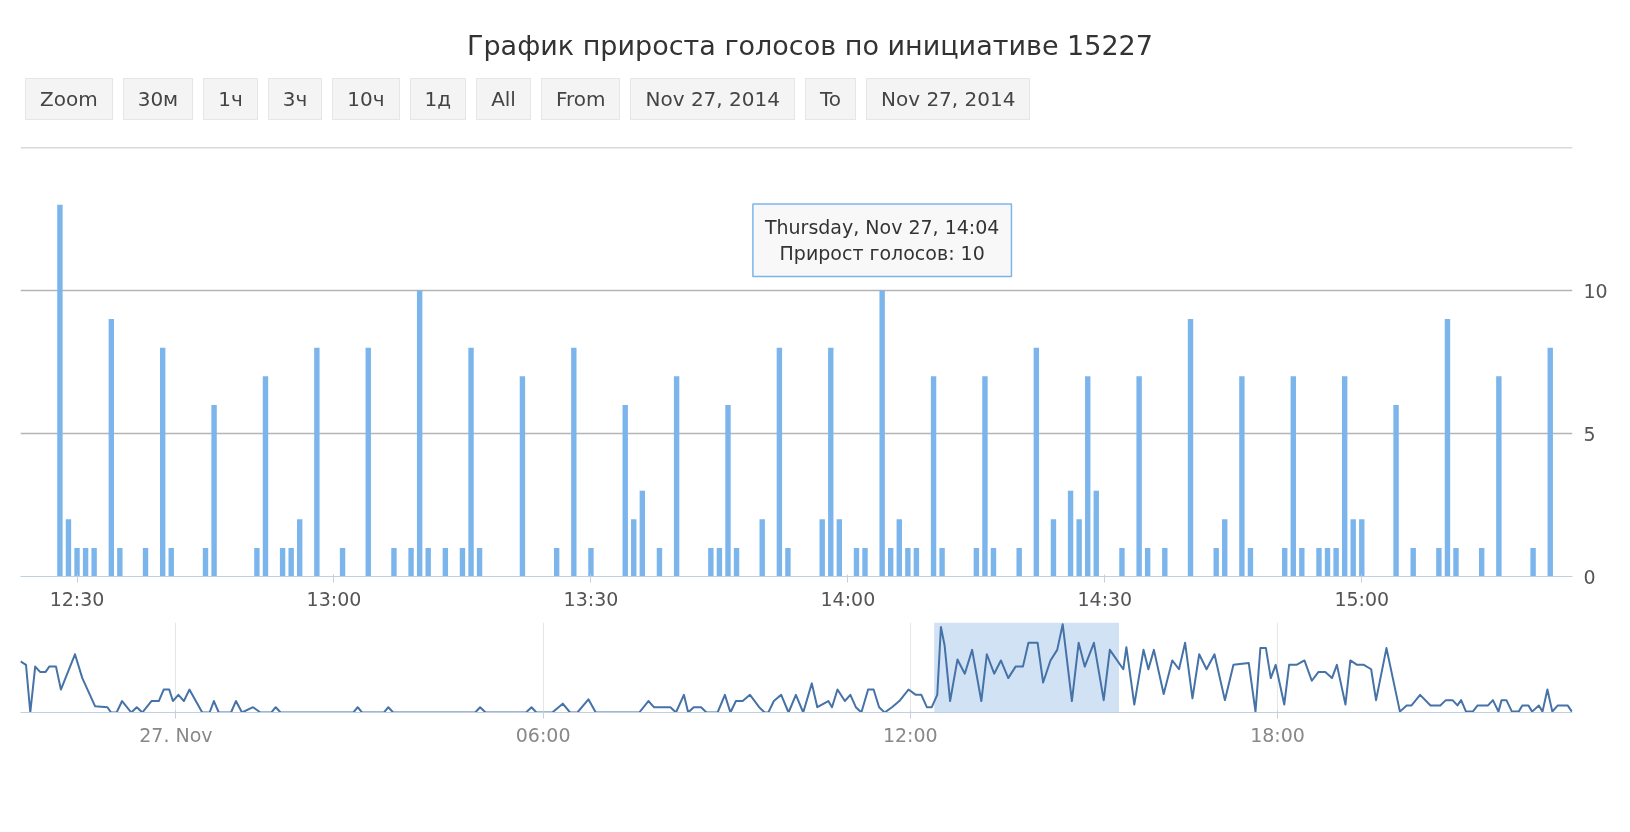 Image resolution: width=1630 pixels, height=832 pixels. What do you see at coordinates (1277, 734) in the screenshot?
I see `x-tick-label: 18:00` at bounding box center [1277, 734].